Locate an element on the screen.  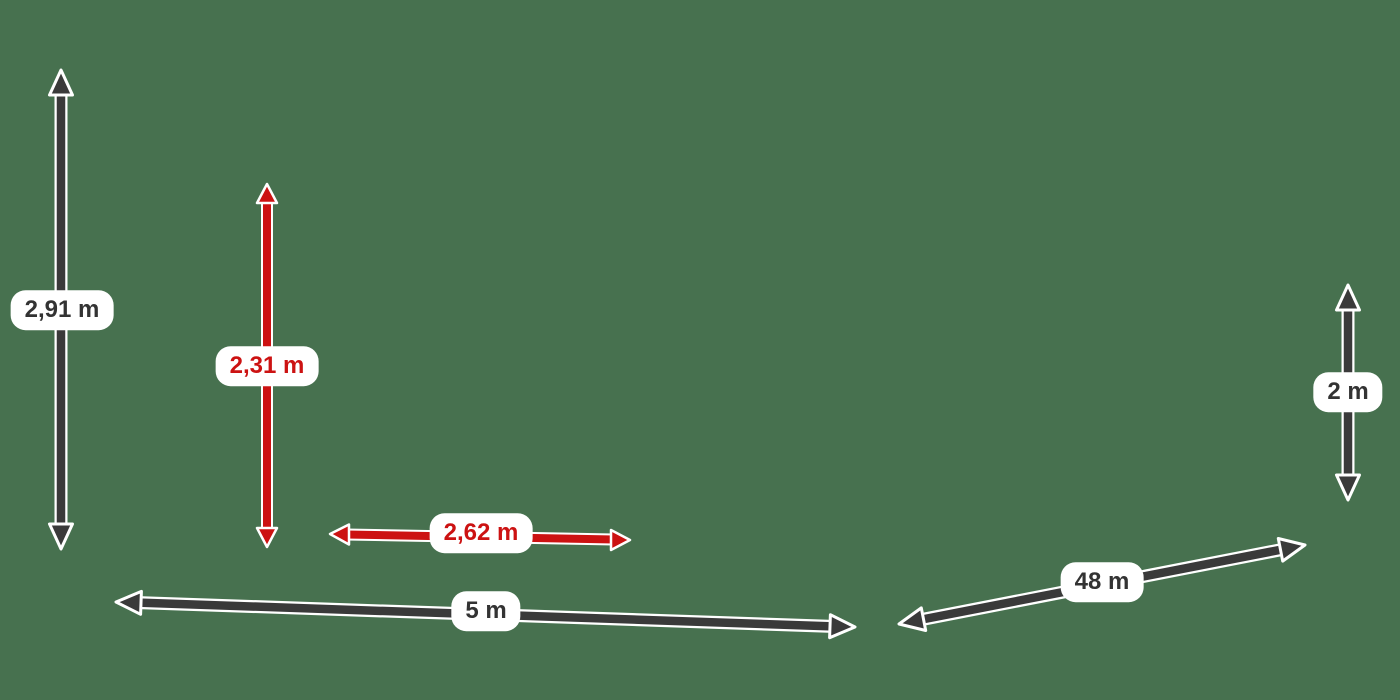
label-length: 48 m is located at coordinates (1102, 582).